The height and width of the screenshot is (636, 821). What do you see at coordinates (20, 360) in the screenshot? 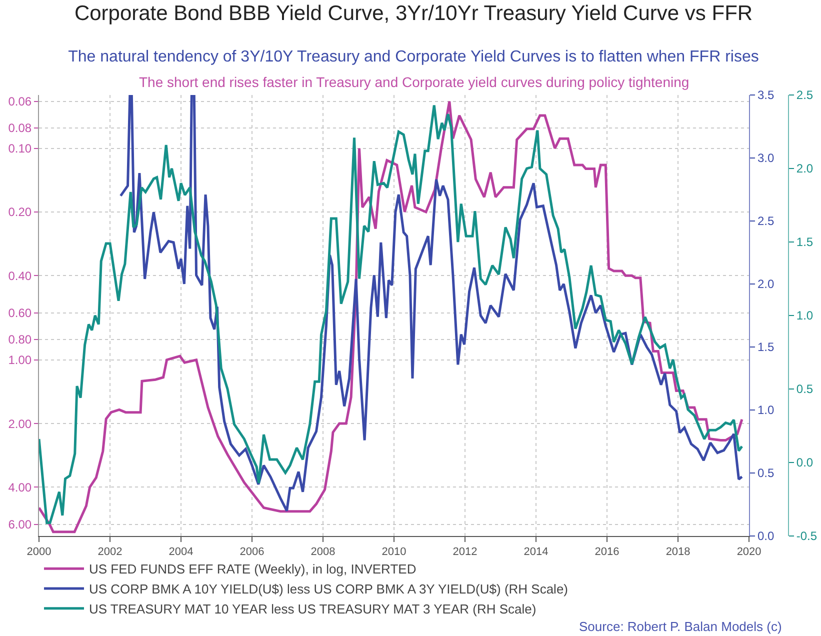
I see `y-tick-label: 1.00` at bounding box center [20, 360].